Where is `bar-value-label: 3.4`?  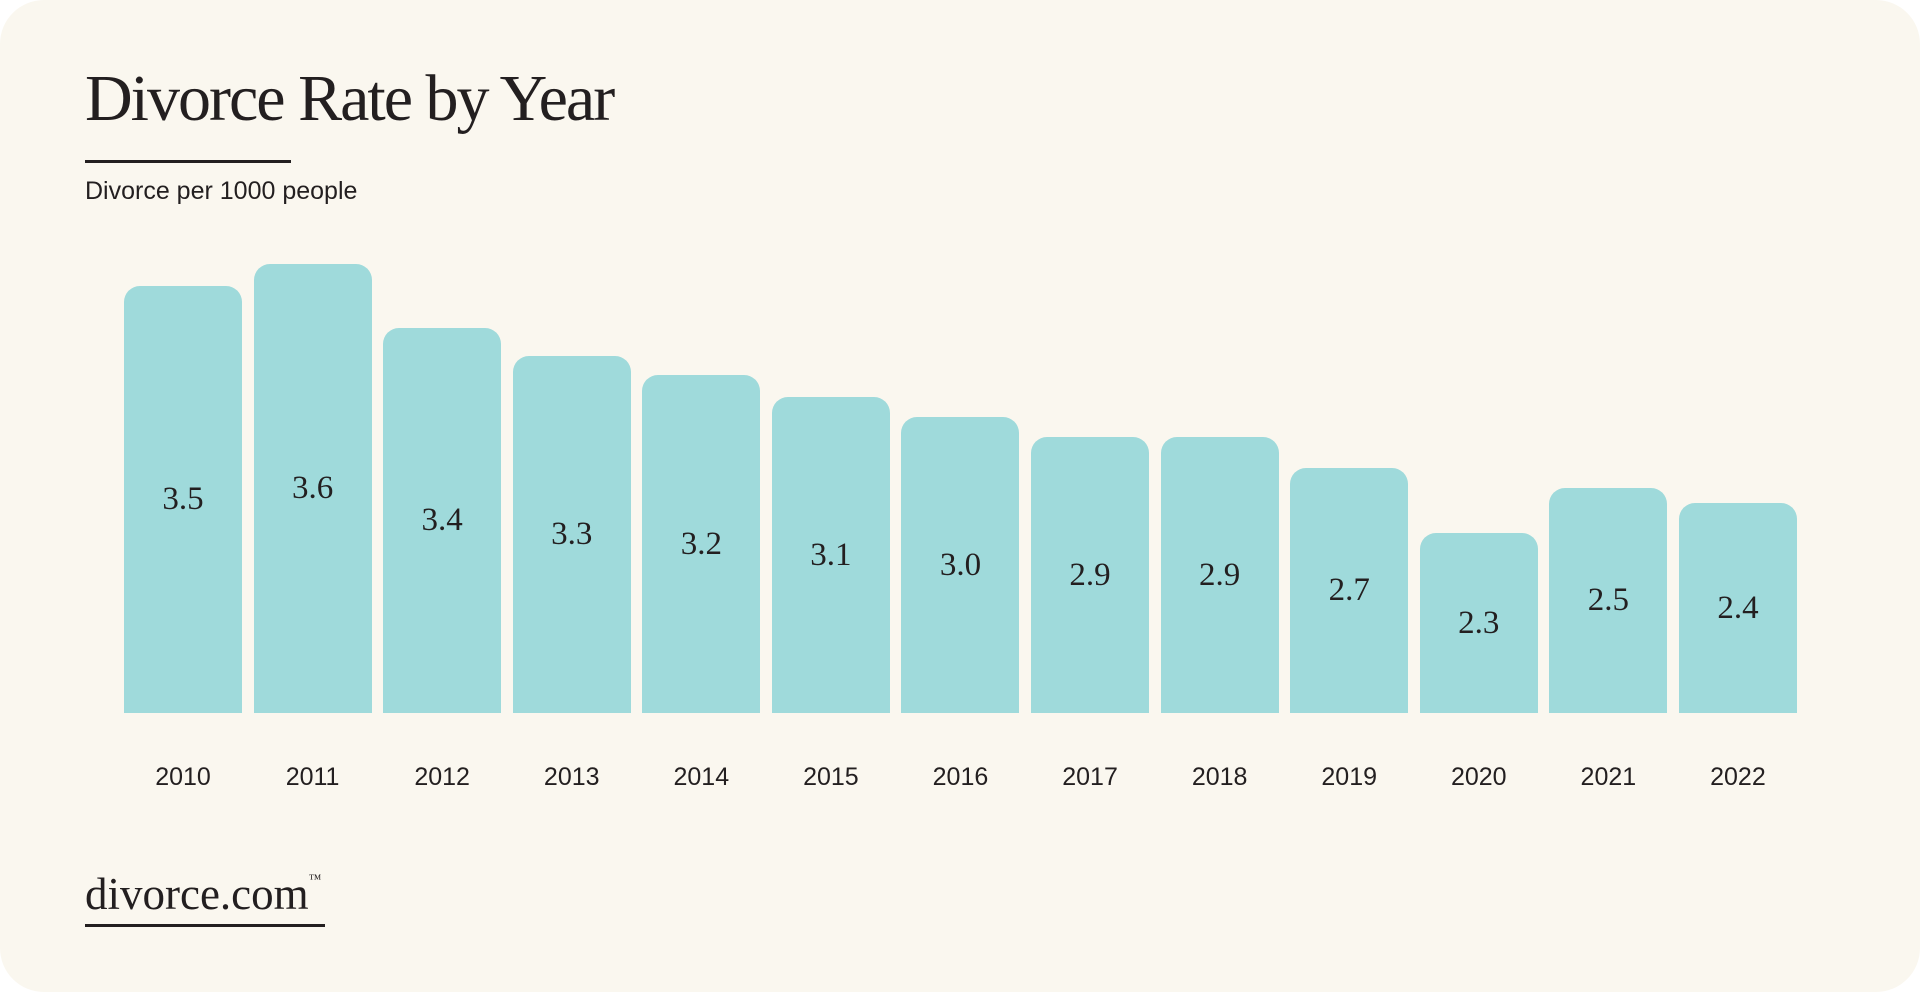 bar-value-label: 3.4 is located at coordinates (442, 520).